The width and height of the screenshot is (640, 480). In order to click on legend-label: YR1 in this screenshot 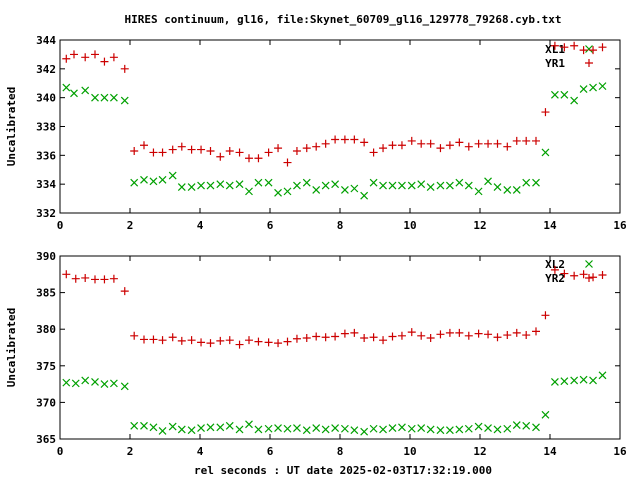, I will do `click(555, 63)`.